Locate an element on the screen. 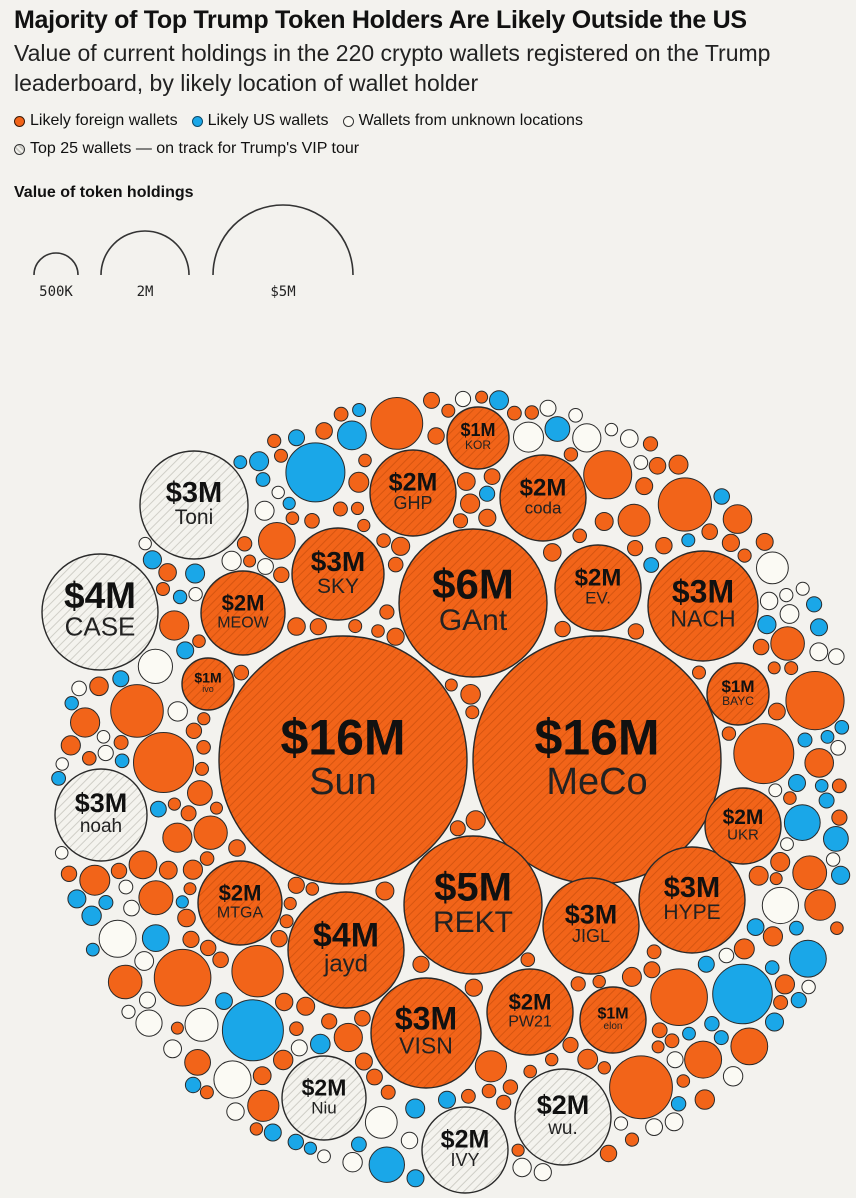 The image size is (856, 1198). bubble-value-label: $16M is located at coordinates (596, 737).